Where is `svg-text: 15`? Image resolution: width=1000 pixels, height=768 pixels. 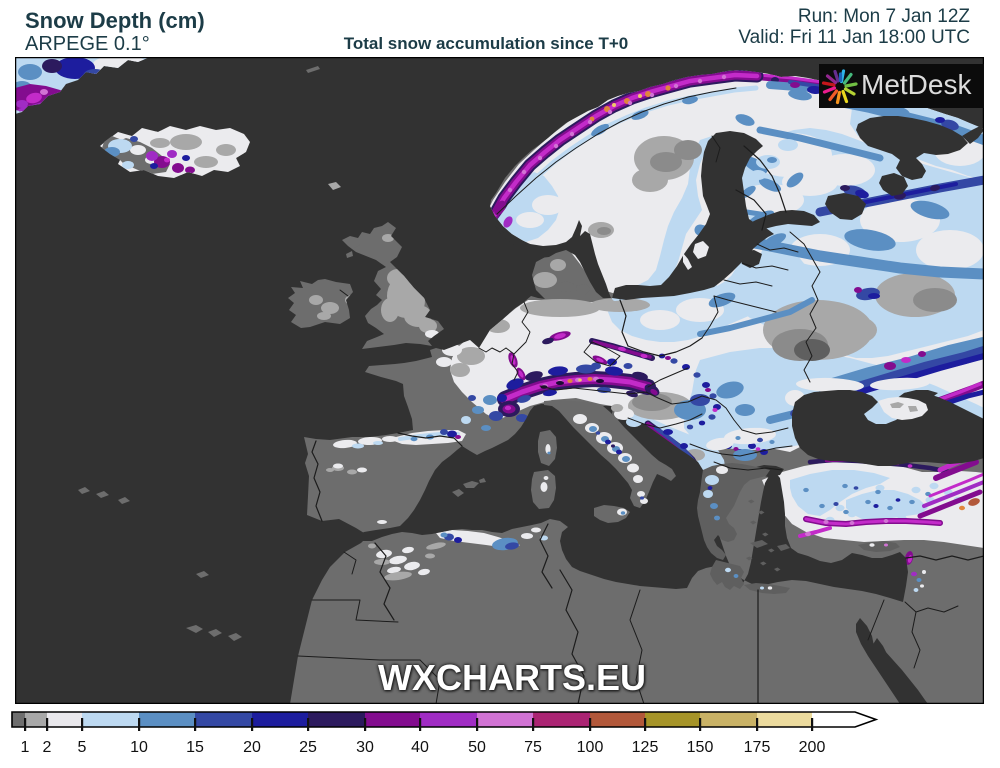 svg-text: 15 is located at coordinates (195, 747).